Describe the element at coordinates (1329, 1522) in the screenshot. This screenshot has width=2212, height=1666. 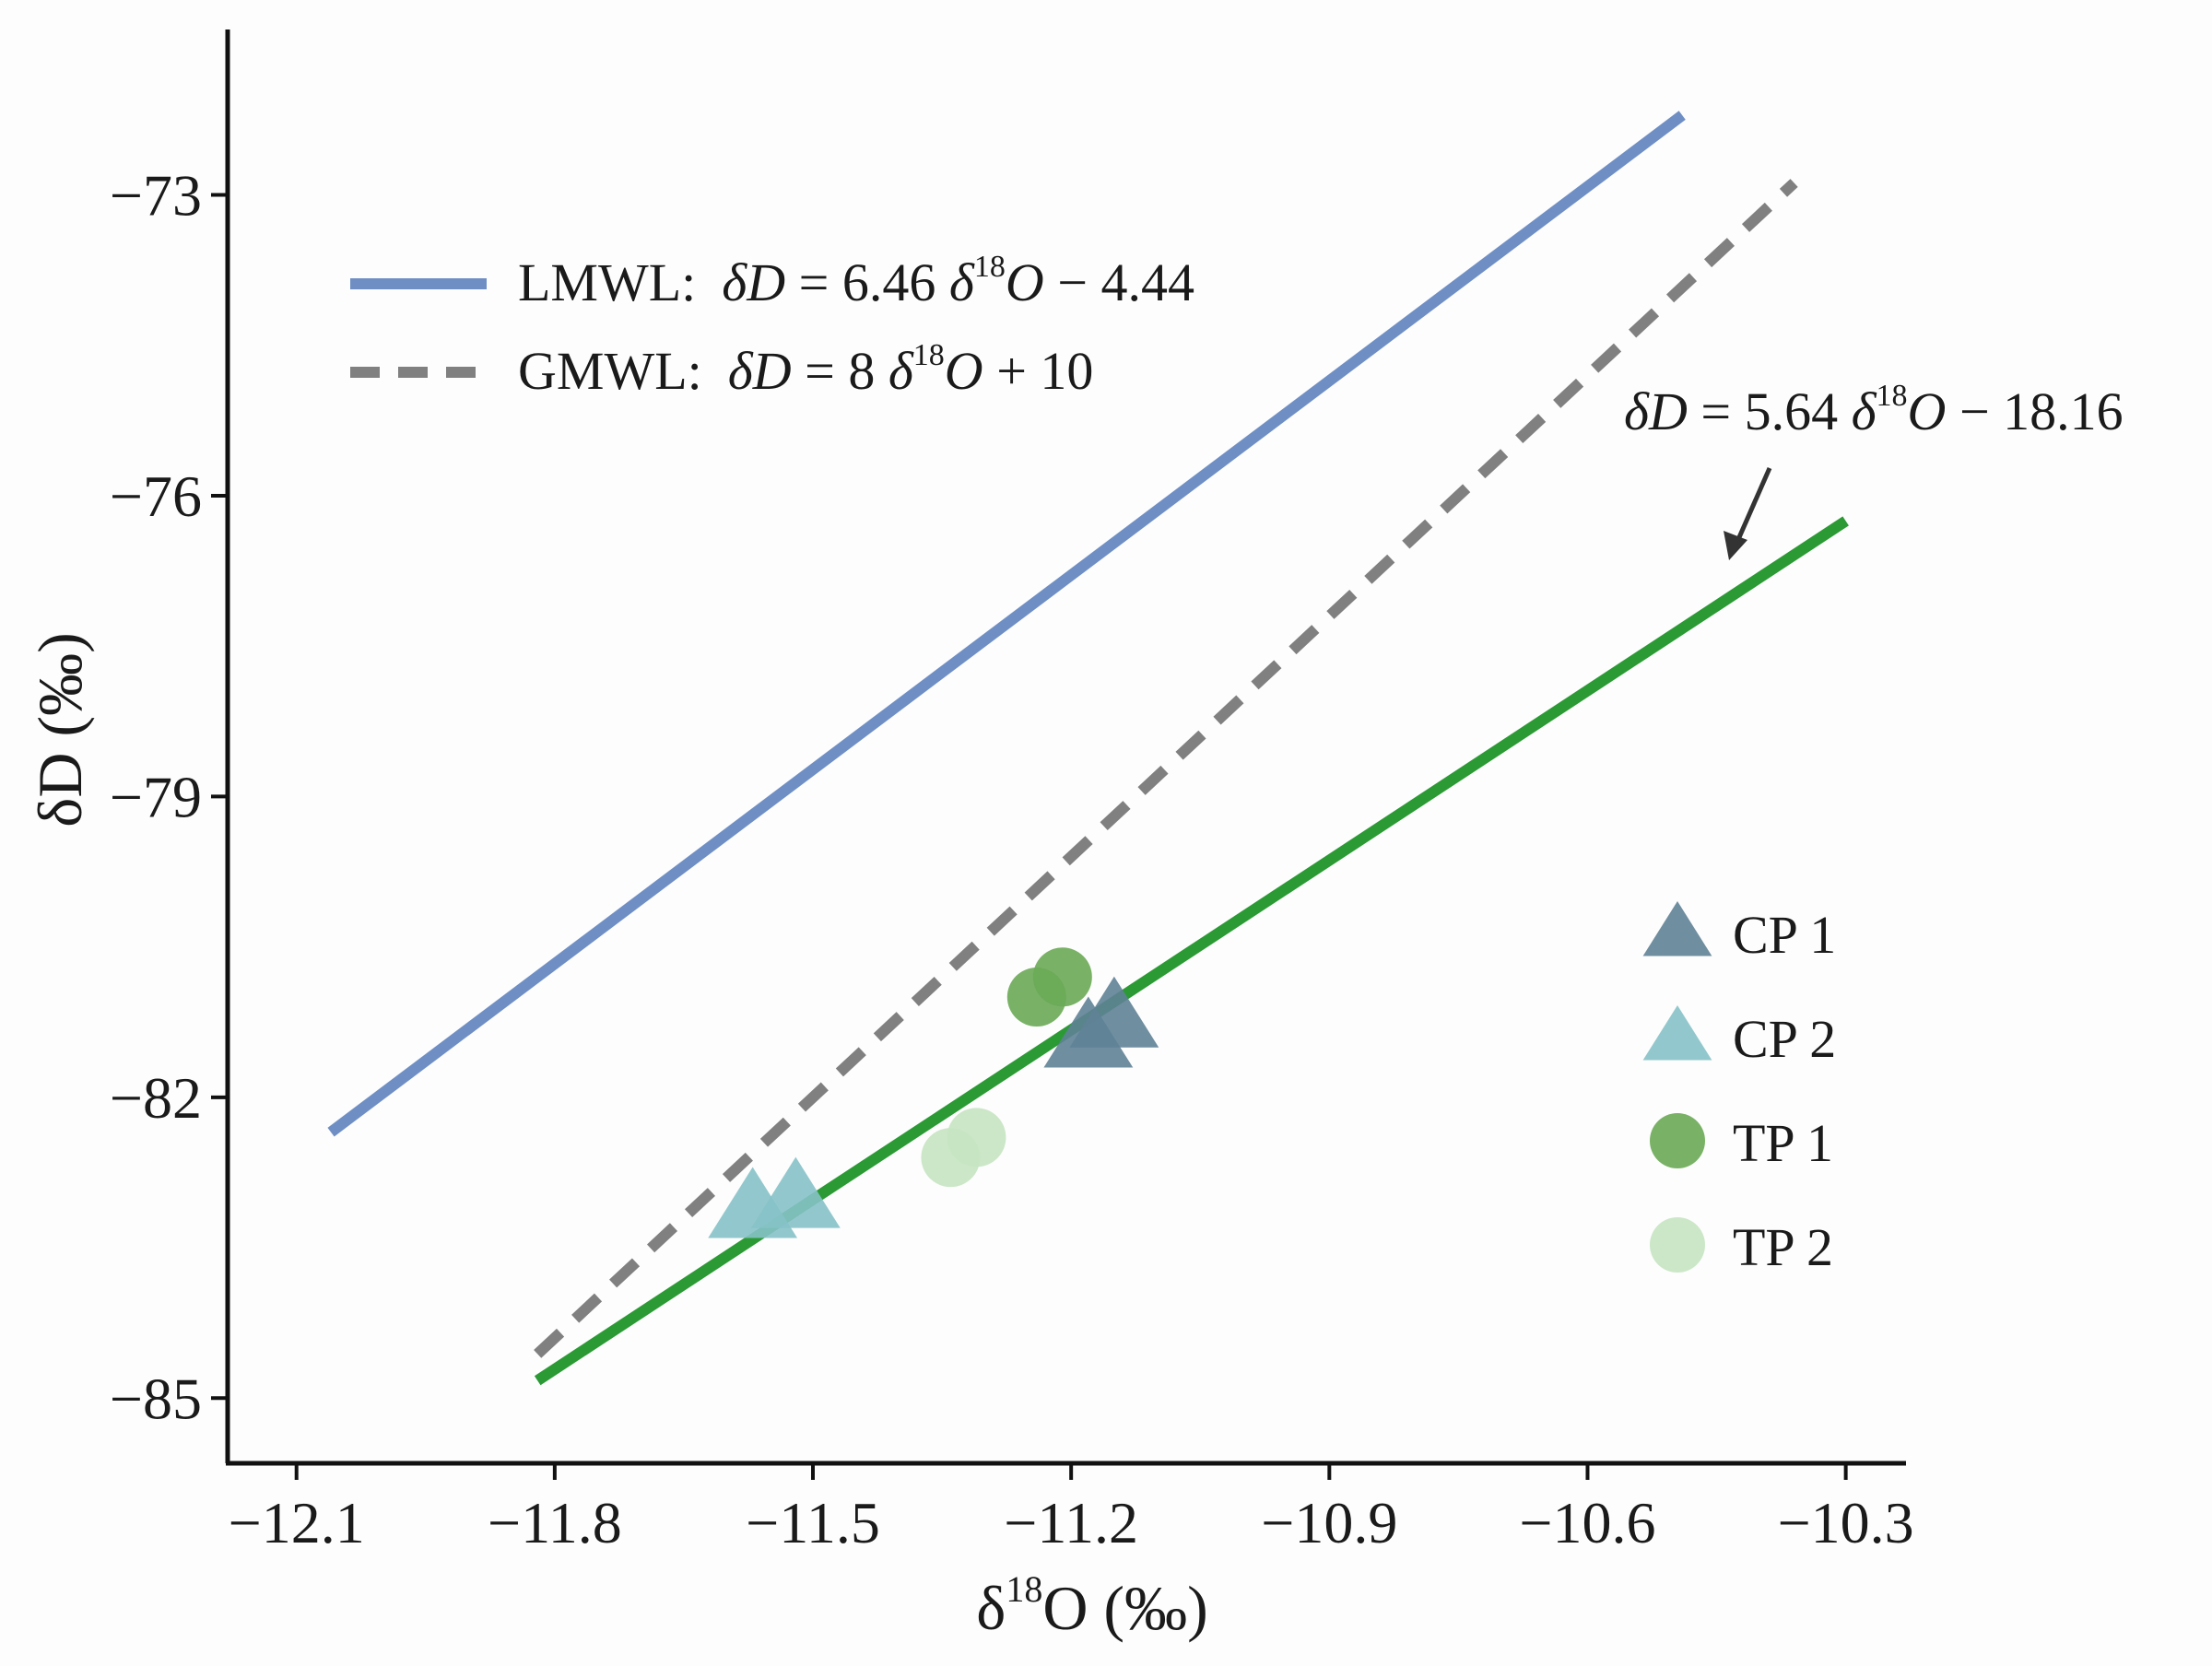
I see `x-tick-label: −10.9` at that location.